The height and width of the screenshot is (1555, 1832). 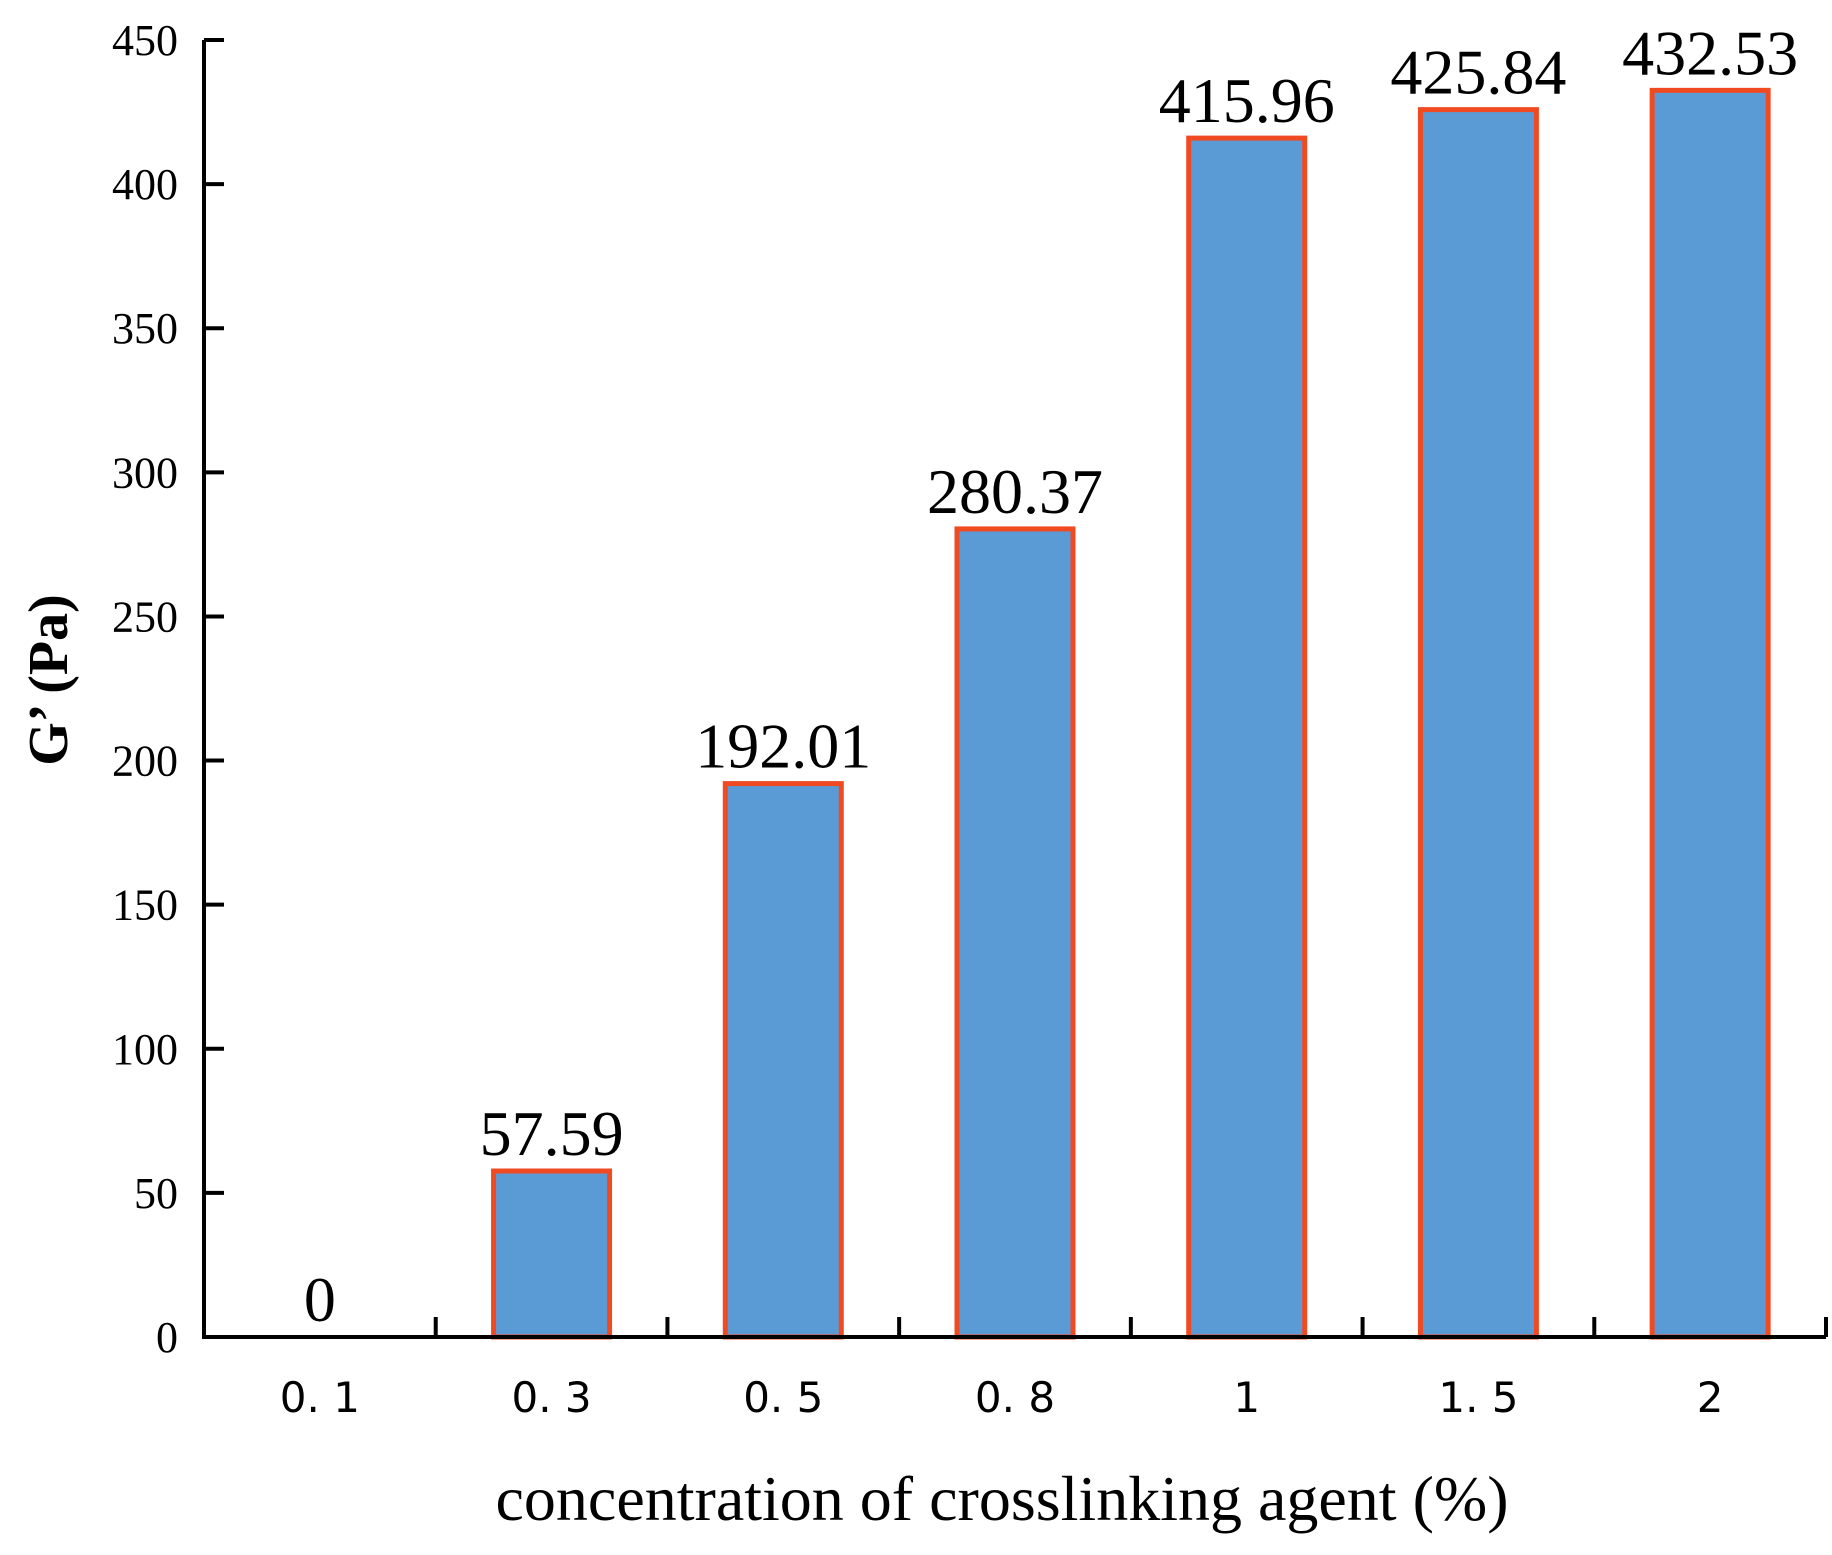 I want to click on x-tick-label: 0. 5, so click(x=783, y=1397).